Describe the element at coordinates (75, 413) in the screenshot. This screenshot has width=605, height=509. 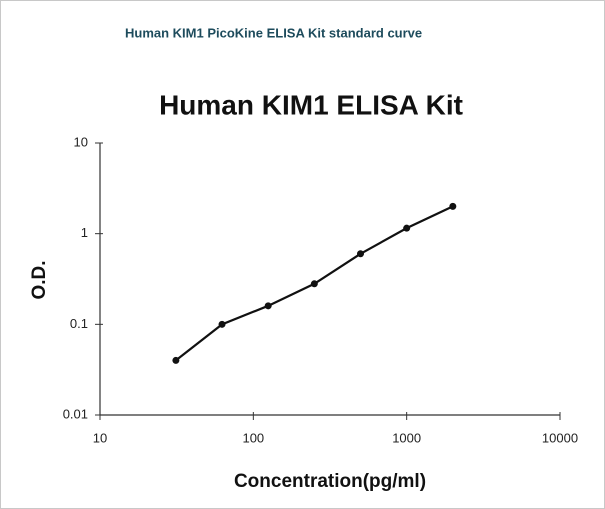
I see `y-tick-label: 0.01` at that location.